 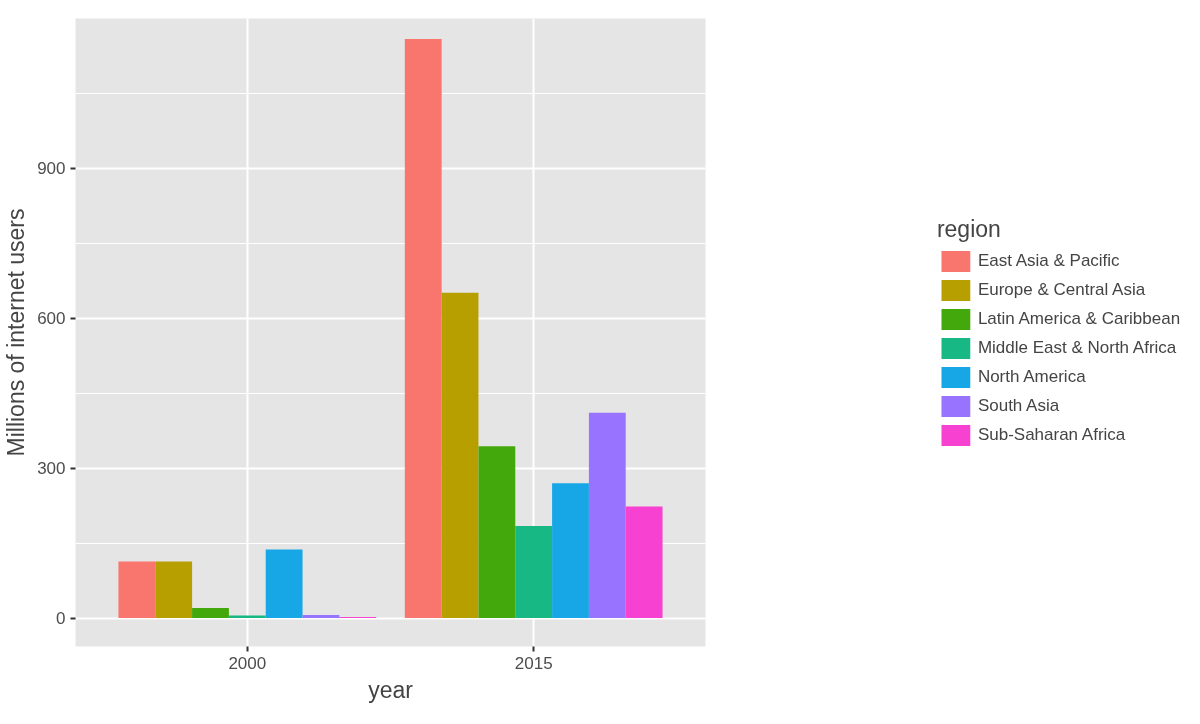 What do you see at coordinates (1031, 377) in the screenshot?
I see `legend-label: North America` at bounding box center [1031, 377].